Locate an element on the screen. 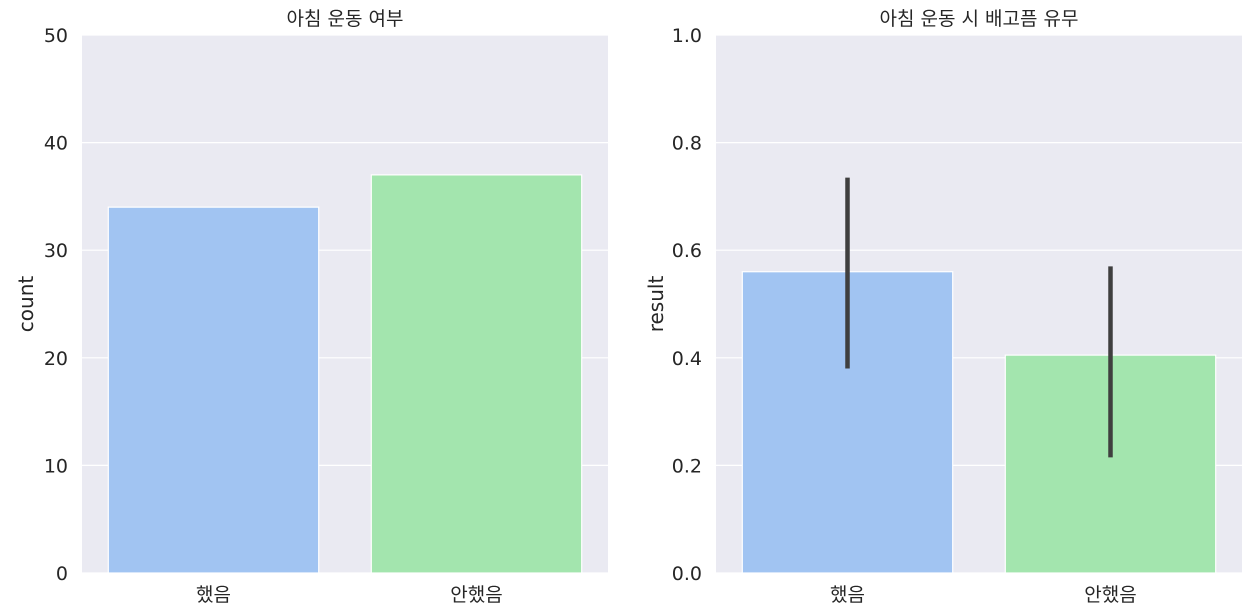 This screenshot has width=1255, height=612. y-axis-label: count is located at coordinates (26, 304).